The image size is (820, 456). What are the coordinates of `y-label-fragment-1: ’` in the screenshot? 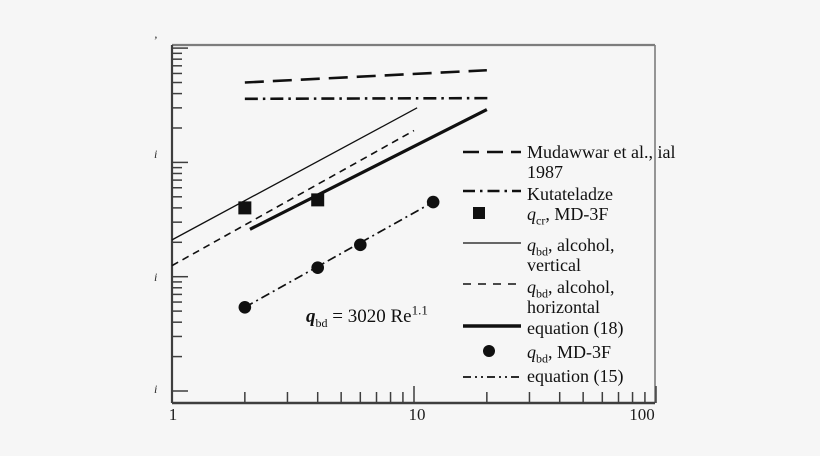 It's located at (155, 40).